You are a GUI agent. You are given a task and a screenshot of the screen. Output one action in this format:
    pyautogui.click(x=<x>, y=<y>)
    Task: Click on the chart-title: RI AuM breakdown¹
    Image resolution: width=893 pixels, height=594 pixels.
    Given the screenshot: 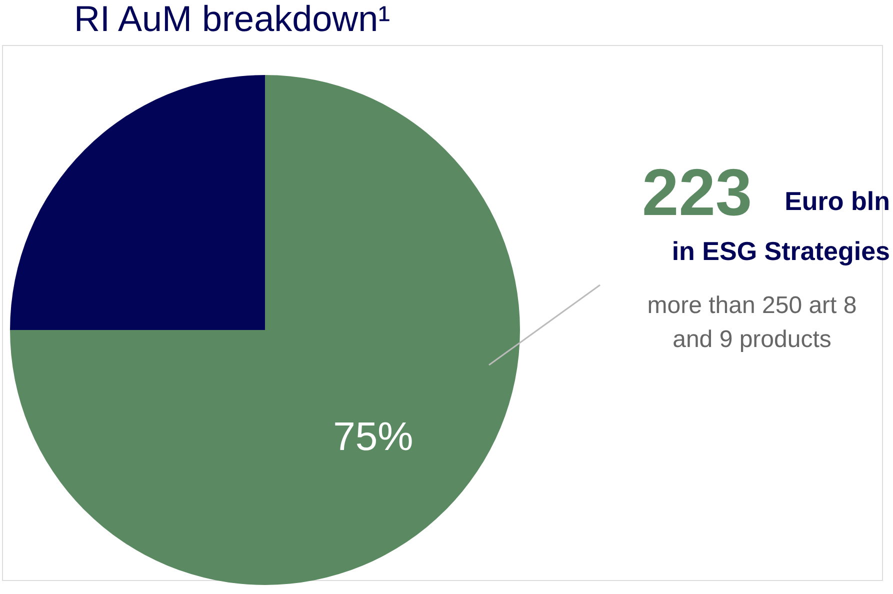 What is the action you would take?
    pyautogui.click(x=232, y=19)
    